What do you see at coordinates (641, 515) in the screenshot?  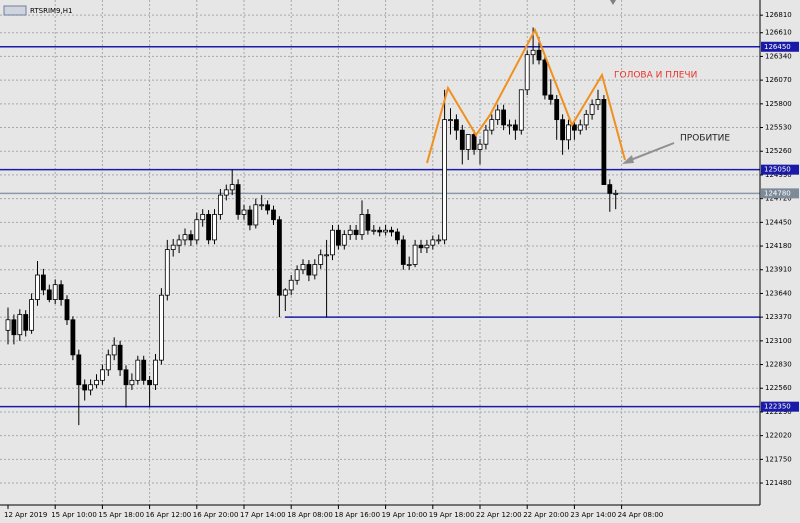 I see `x-tick-label: 24 Apr 08:00` at bounding box center [641, 515].